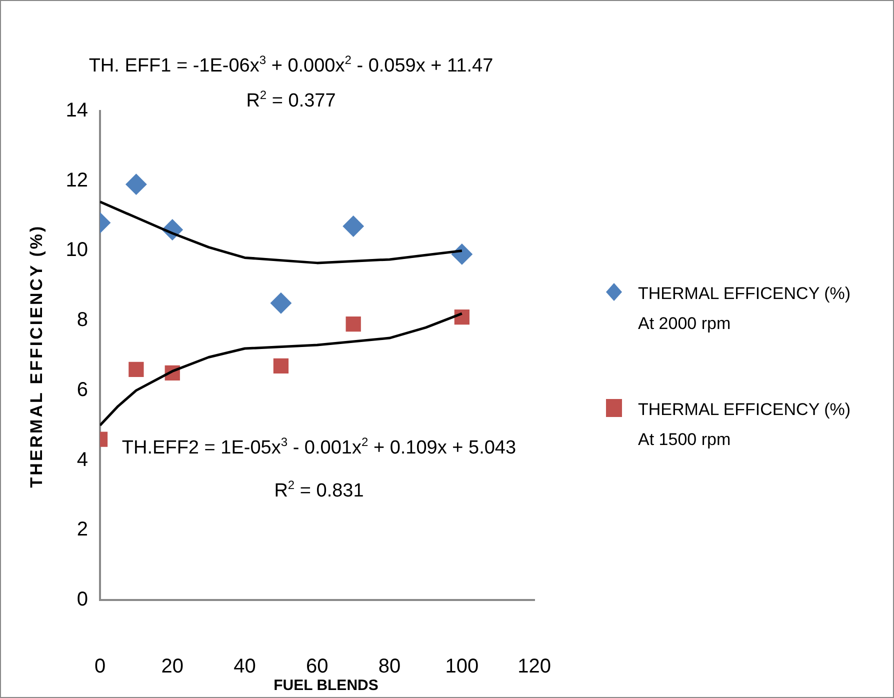 The image size is (894, 698). Describe the element at coordinates (291, 100) in the screenshot. I see `annotation: R$^{2}$ = 0.377` at that location.